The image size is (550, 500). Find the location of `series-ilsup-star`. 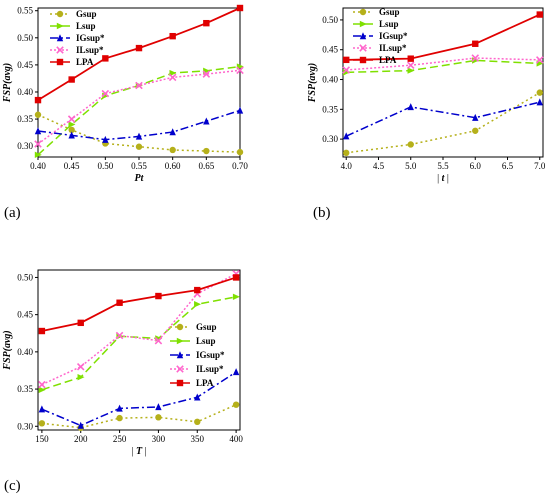

series-ilsup-star is located at coordinates (139, 107).